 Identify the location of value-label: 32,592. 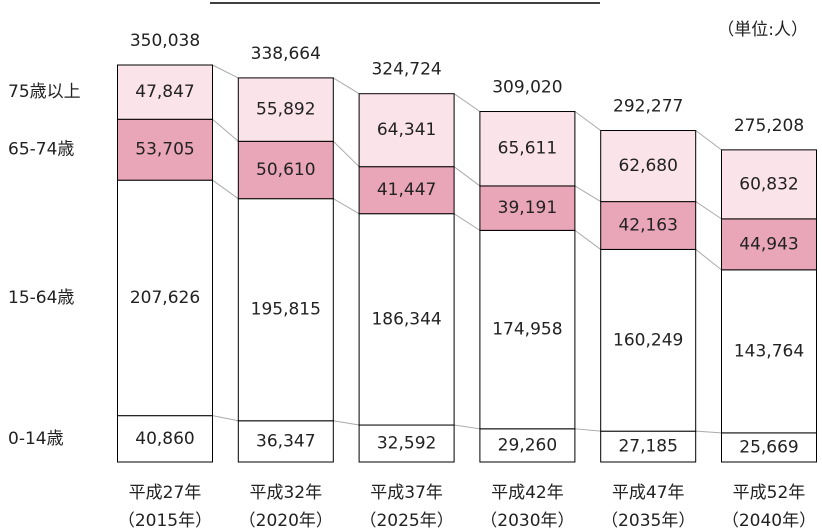
(406, 444).